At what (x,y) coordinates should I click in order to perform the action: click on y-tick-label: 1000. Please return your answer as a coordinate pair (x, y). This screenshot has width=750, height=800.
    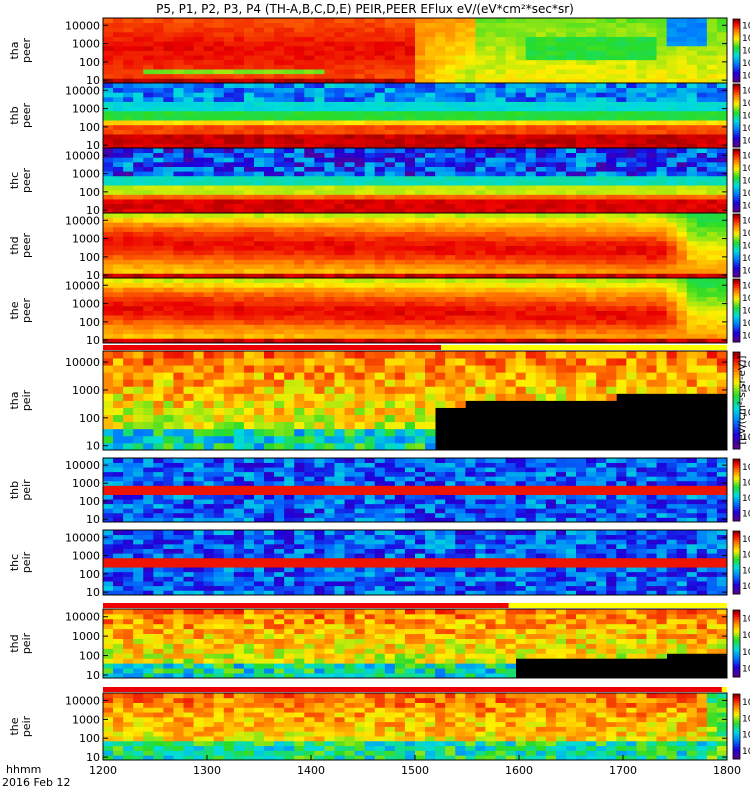
    Looking at the image, I should click on (86, 239).